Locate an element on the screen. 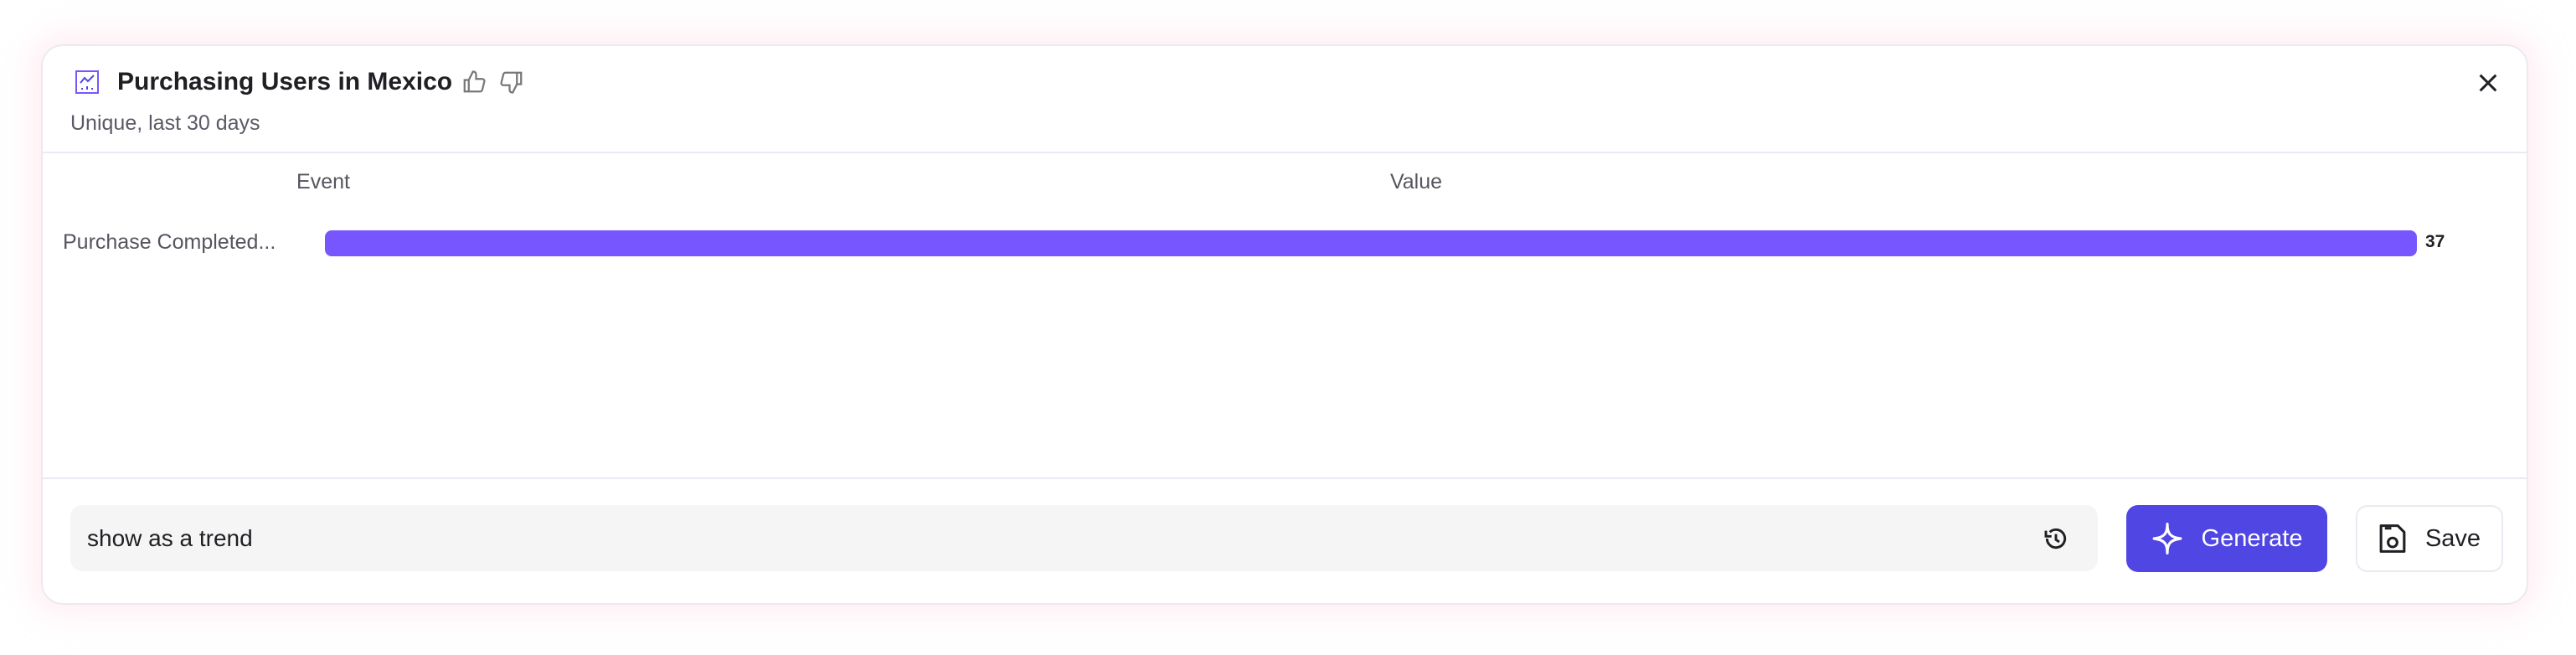  report-title: Purchasing Users in Mexico is located at coordinates (285, 81).